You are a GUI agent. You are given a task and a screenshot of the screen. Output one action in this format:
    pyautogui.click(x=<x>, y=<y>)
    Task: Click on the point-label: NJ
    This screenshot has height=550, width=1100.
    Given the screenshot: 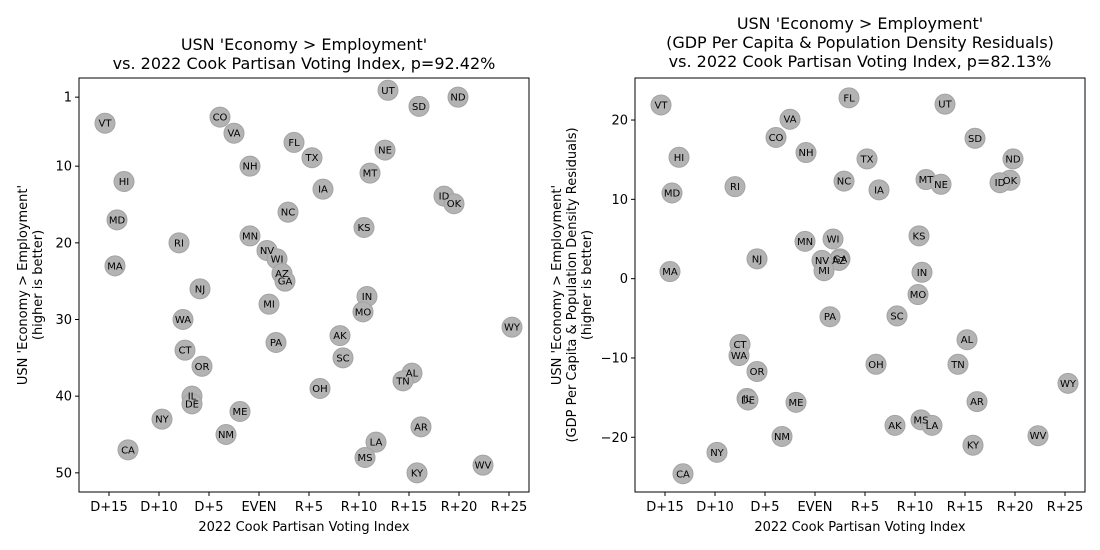 What is the action you would take?
    pyautogui.click(x=757, y=259)
    